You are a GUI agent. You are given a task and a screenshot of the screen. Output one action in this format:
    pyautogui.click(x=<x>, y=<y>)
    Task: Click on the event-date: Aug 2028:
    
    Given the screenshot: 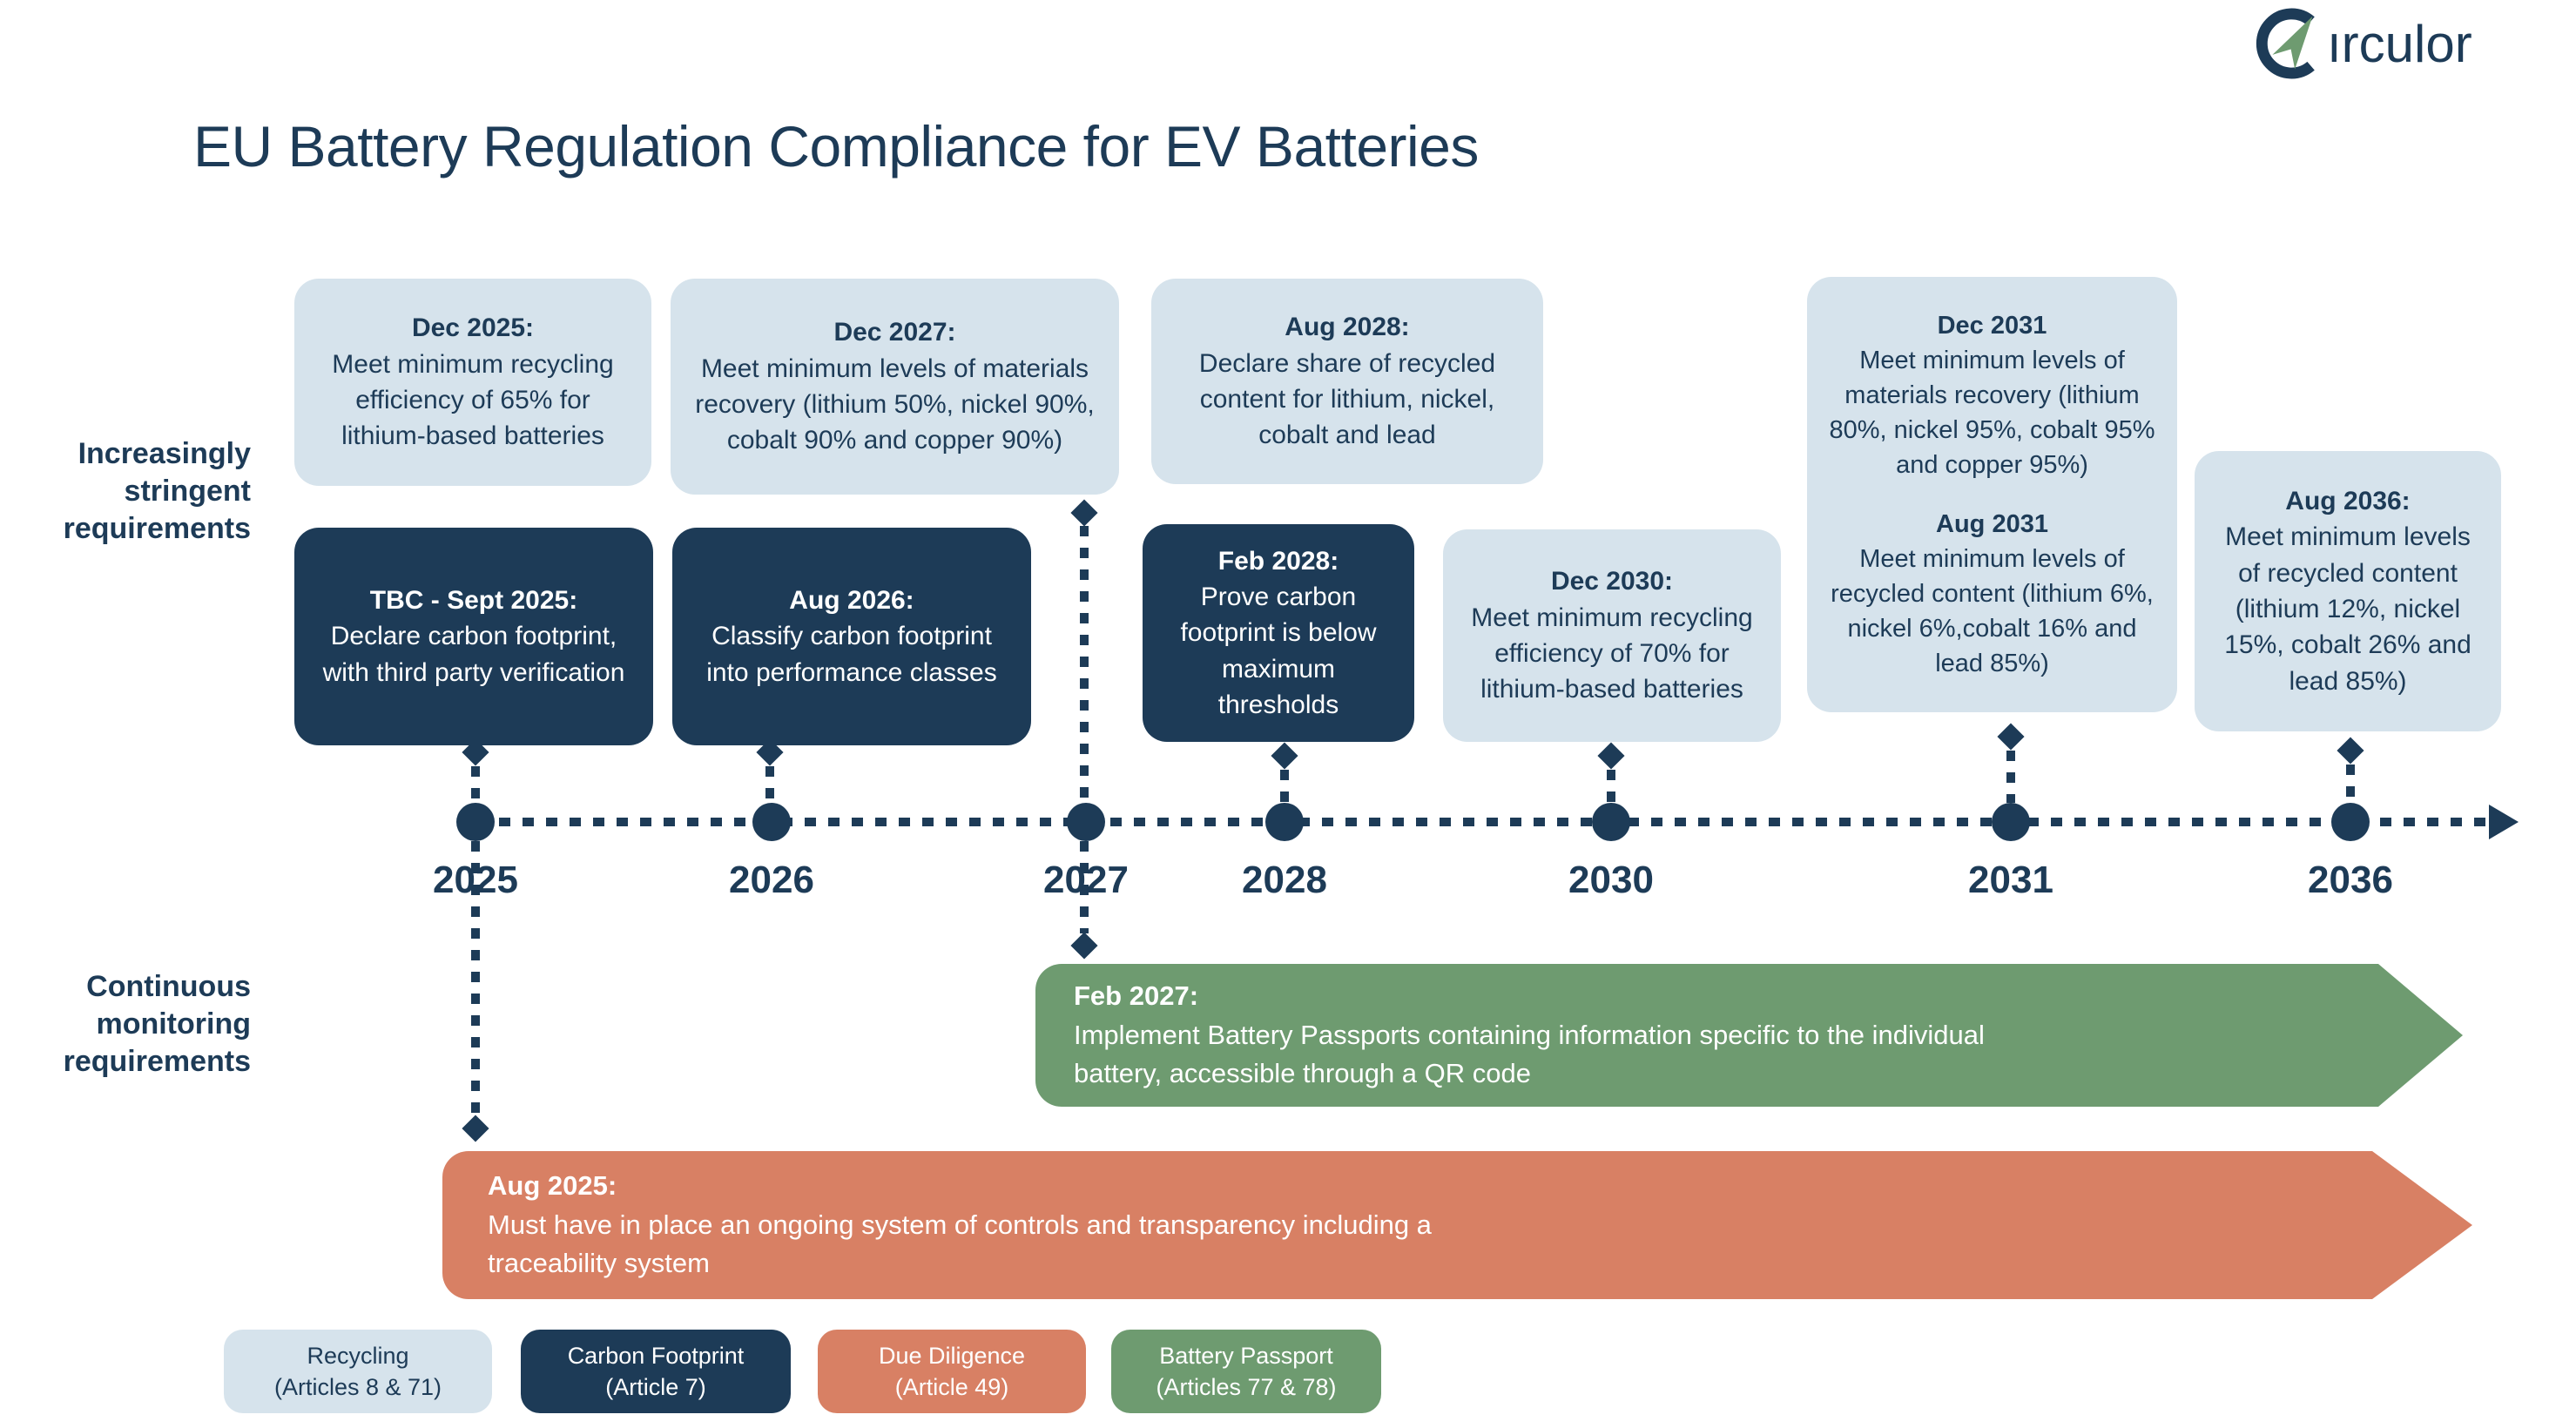 What is the action you would take?
    pyautogui.click(x=1347, y=327)
    